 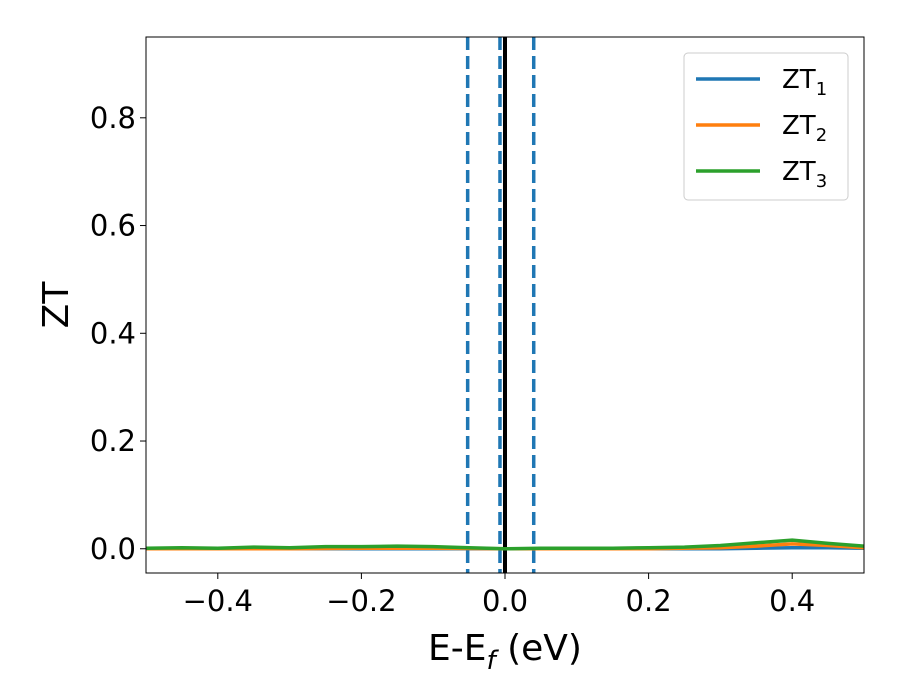 What do you see at coordinates (804, 174) in the screenshot?
I see `legend-label-zt3: ZT3` at bounding box center [804, 174].